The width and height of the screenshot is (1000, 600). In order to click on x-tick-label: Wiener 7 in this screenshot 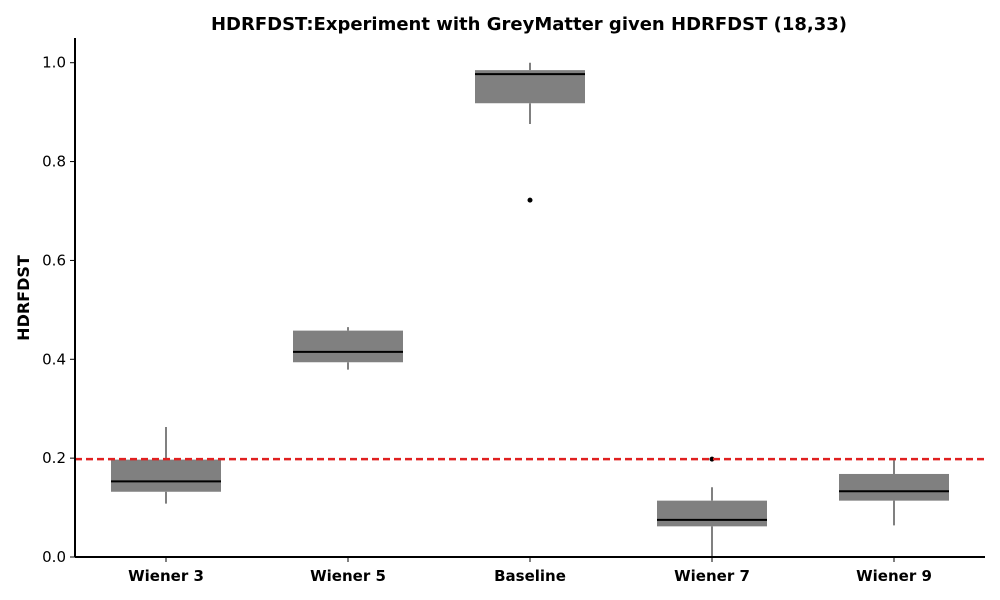, I will do `click(712, 576)`.